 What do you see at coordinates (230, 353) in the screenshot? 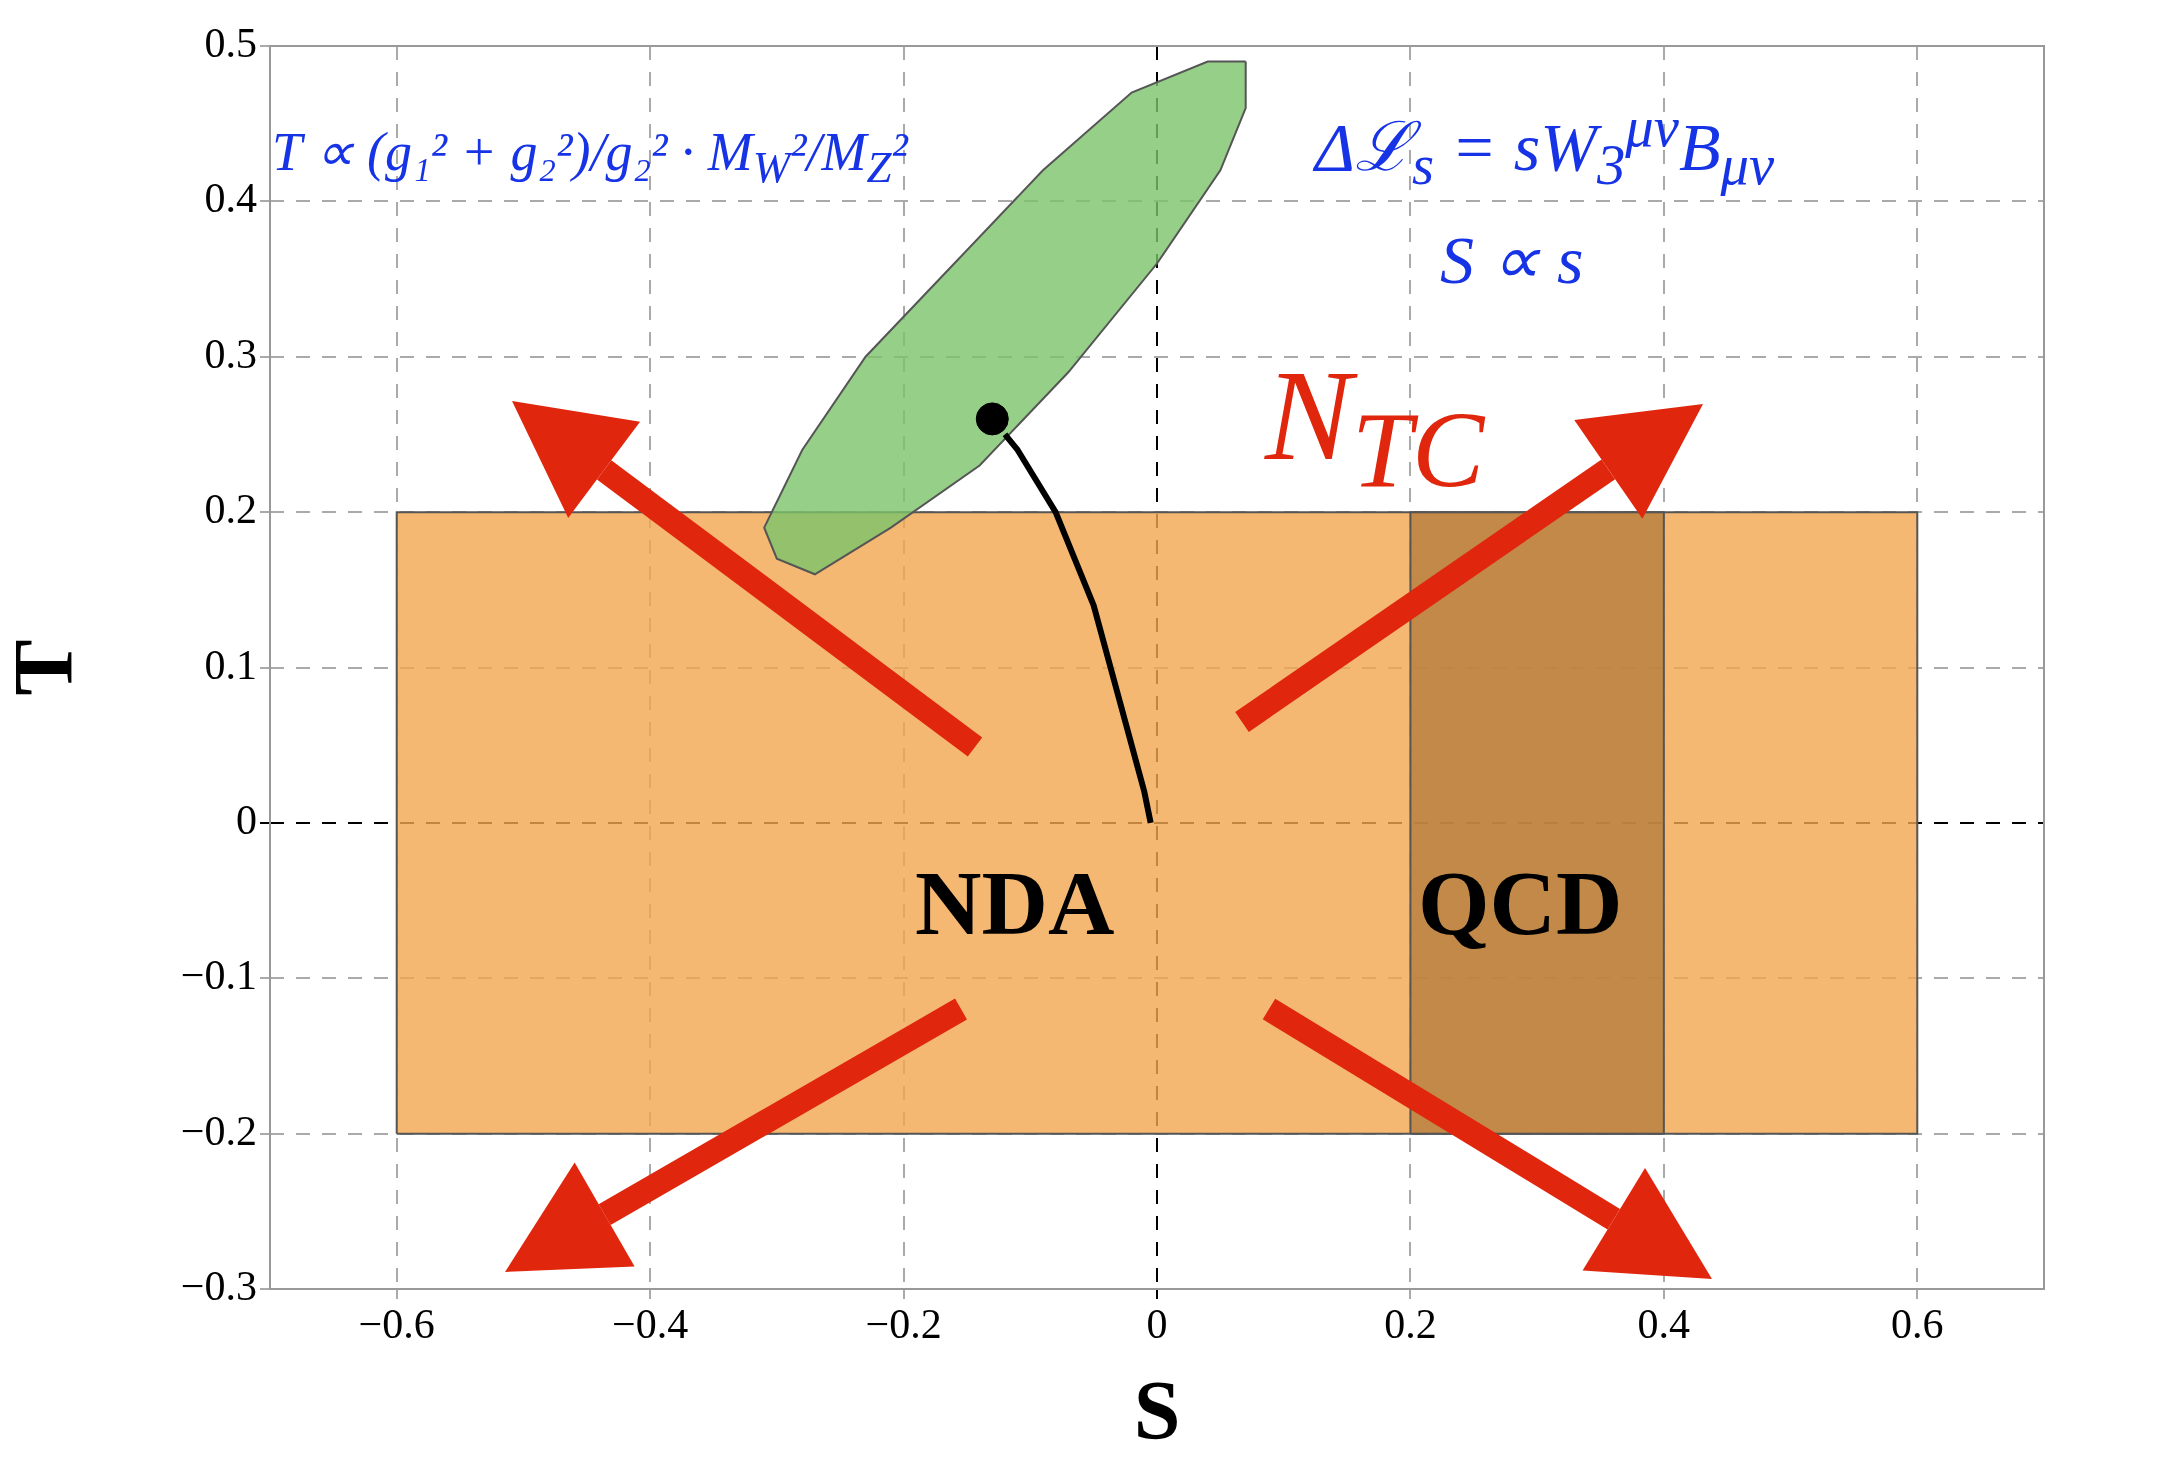
I see `y-tick-label: 0.3` at bounding box center [230, 353].